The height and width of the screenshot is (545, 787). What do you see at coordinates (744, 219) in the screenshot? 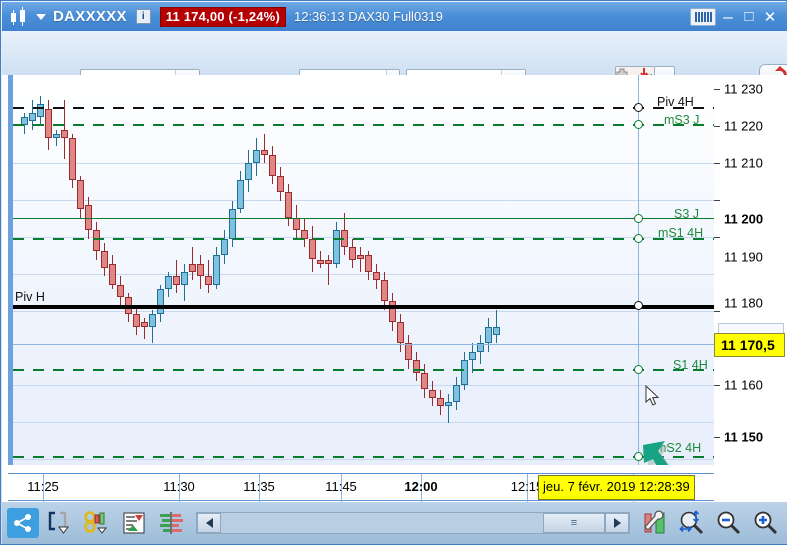
I see `price-tick: 11 200` at bounding box center [744, 219].